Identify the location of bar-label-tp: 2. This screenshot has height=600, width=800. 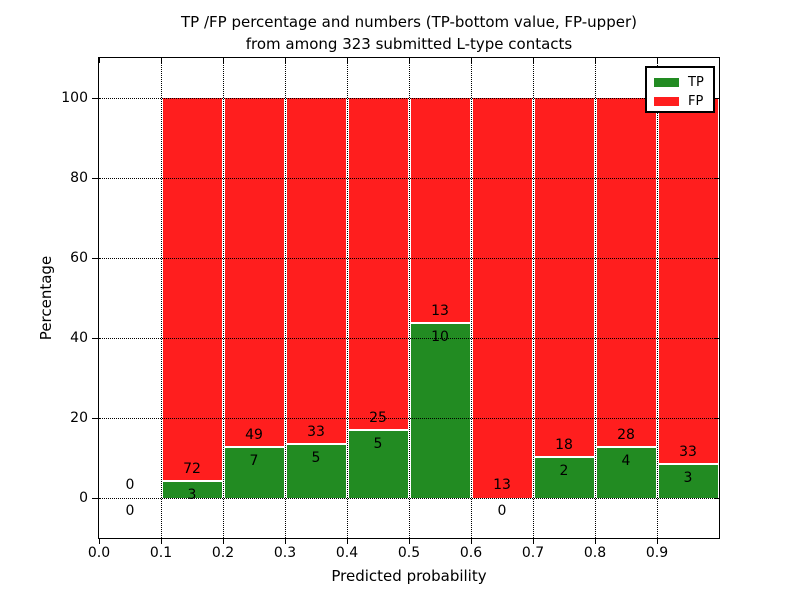
(564, 471).